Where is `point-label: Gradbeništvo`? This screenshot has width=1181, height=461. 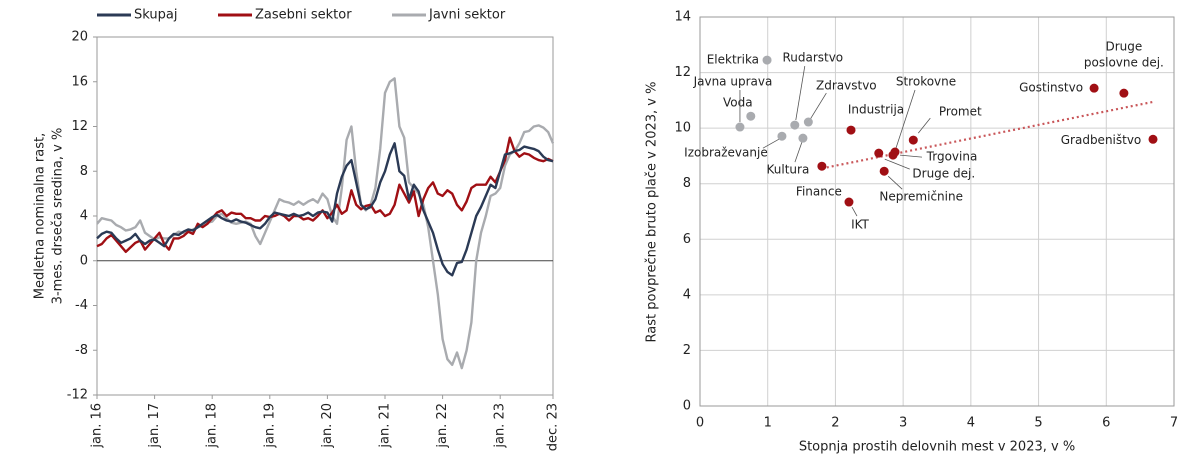 point-label: Gradbeništvo is located at coordinates (1101, 140).